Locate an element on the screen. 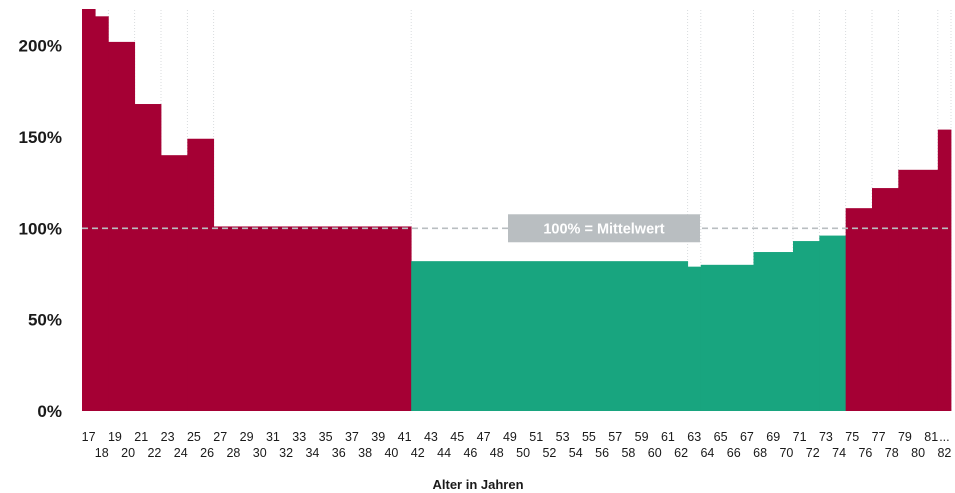 This screenshot has height=493, width=955. y-axis-labels: 0% 50% 100% 150% 200% is located at coordinates (40, 229).